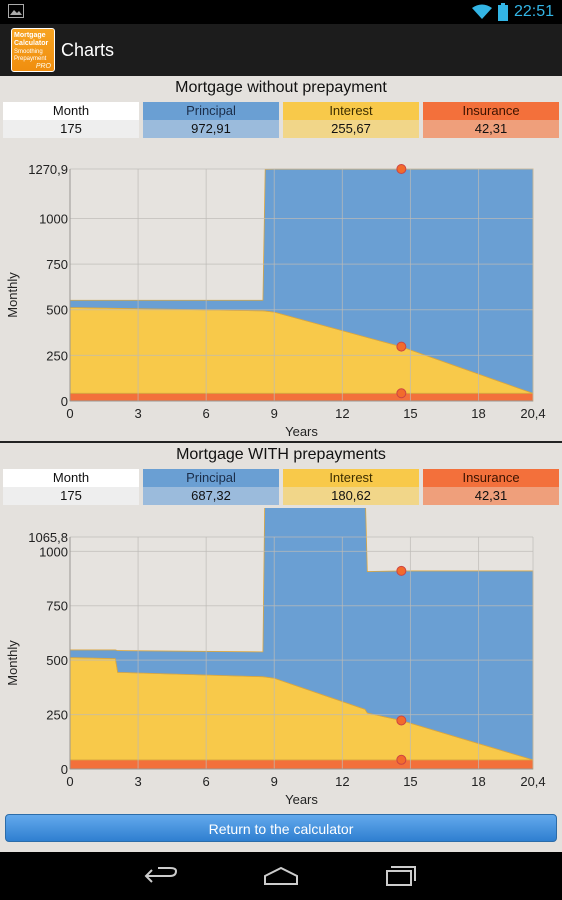  What do you see at coordinates (211, 496) in the screenshot?
I see `legend-principal-value: 687,32` at bounding box center [211, 496].